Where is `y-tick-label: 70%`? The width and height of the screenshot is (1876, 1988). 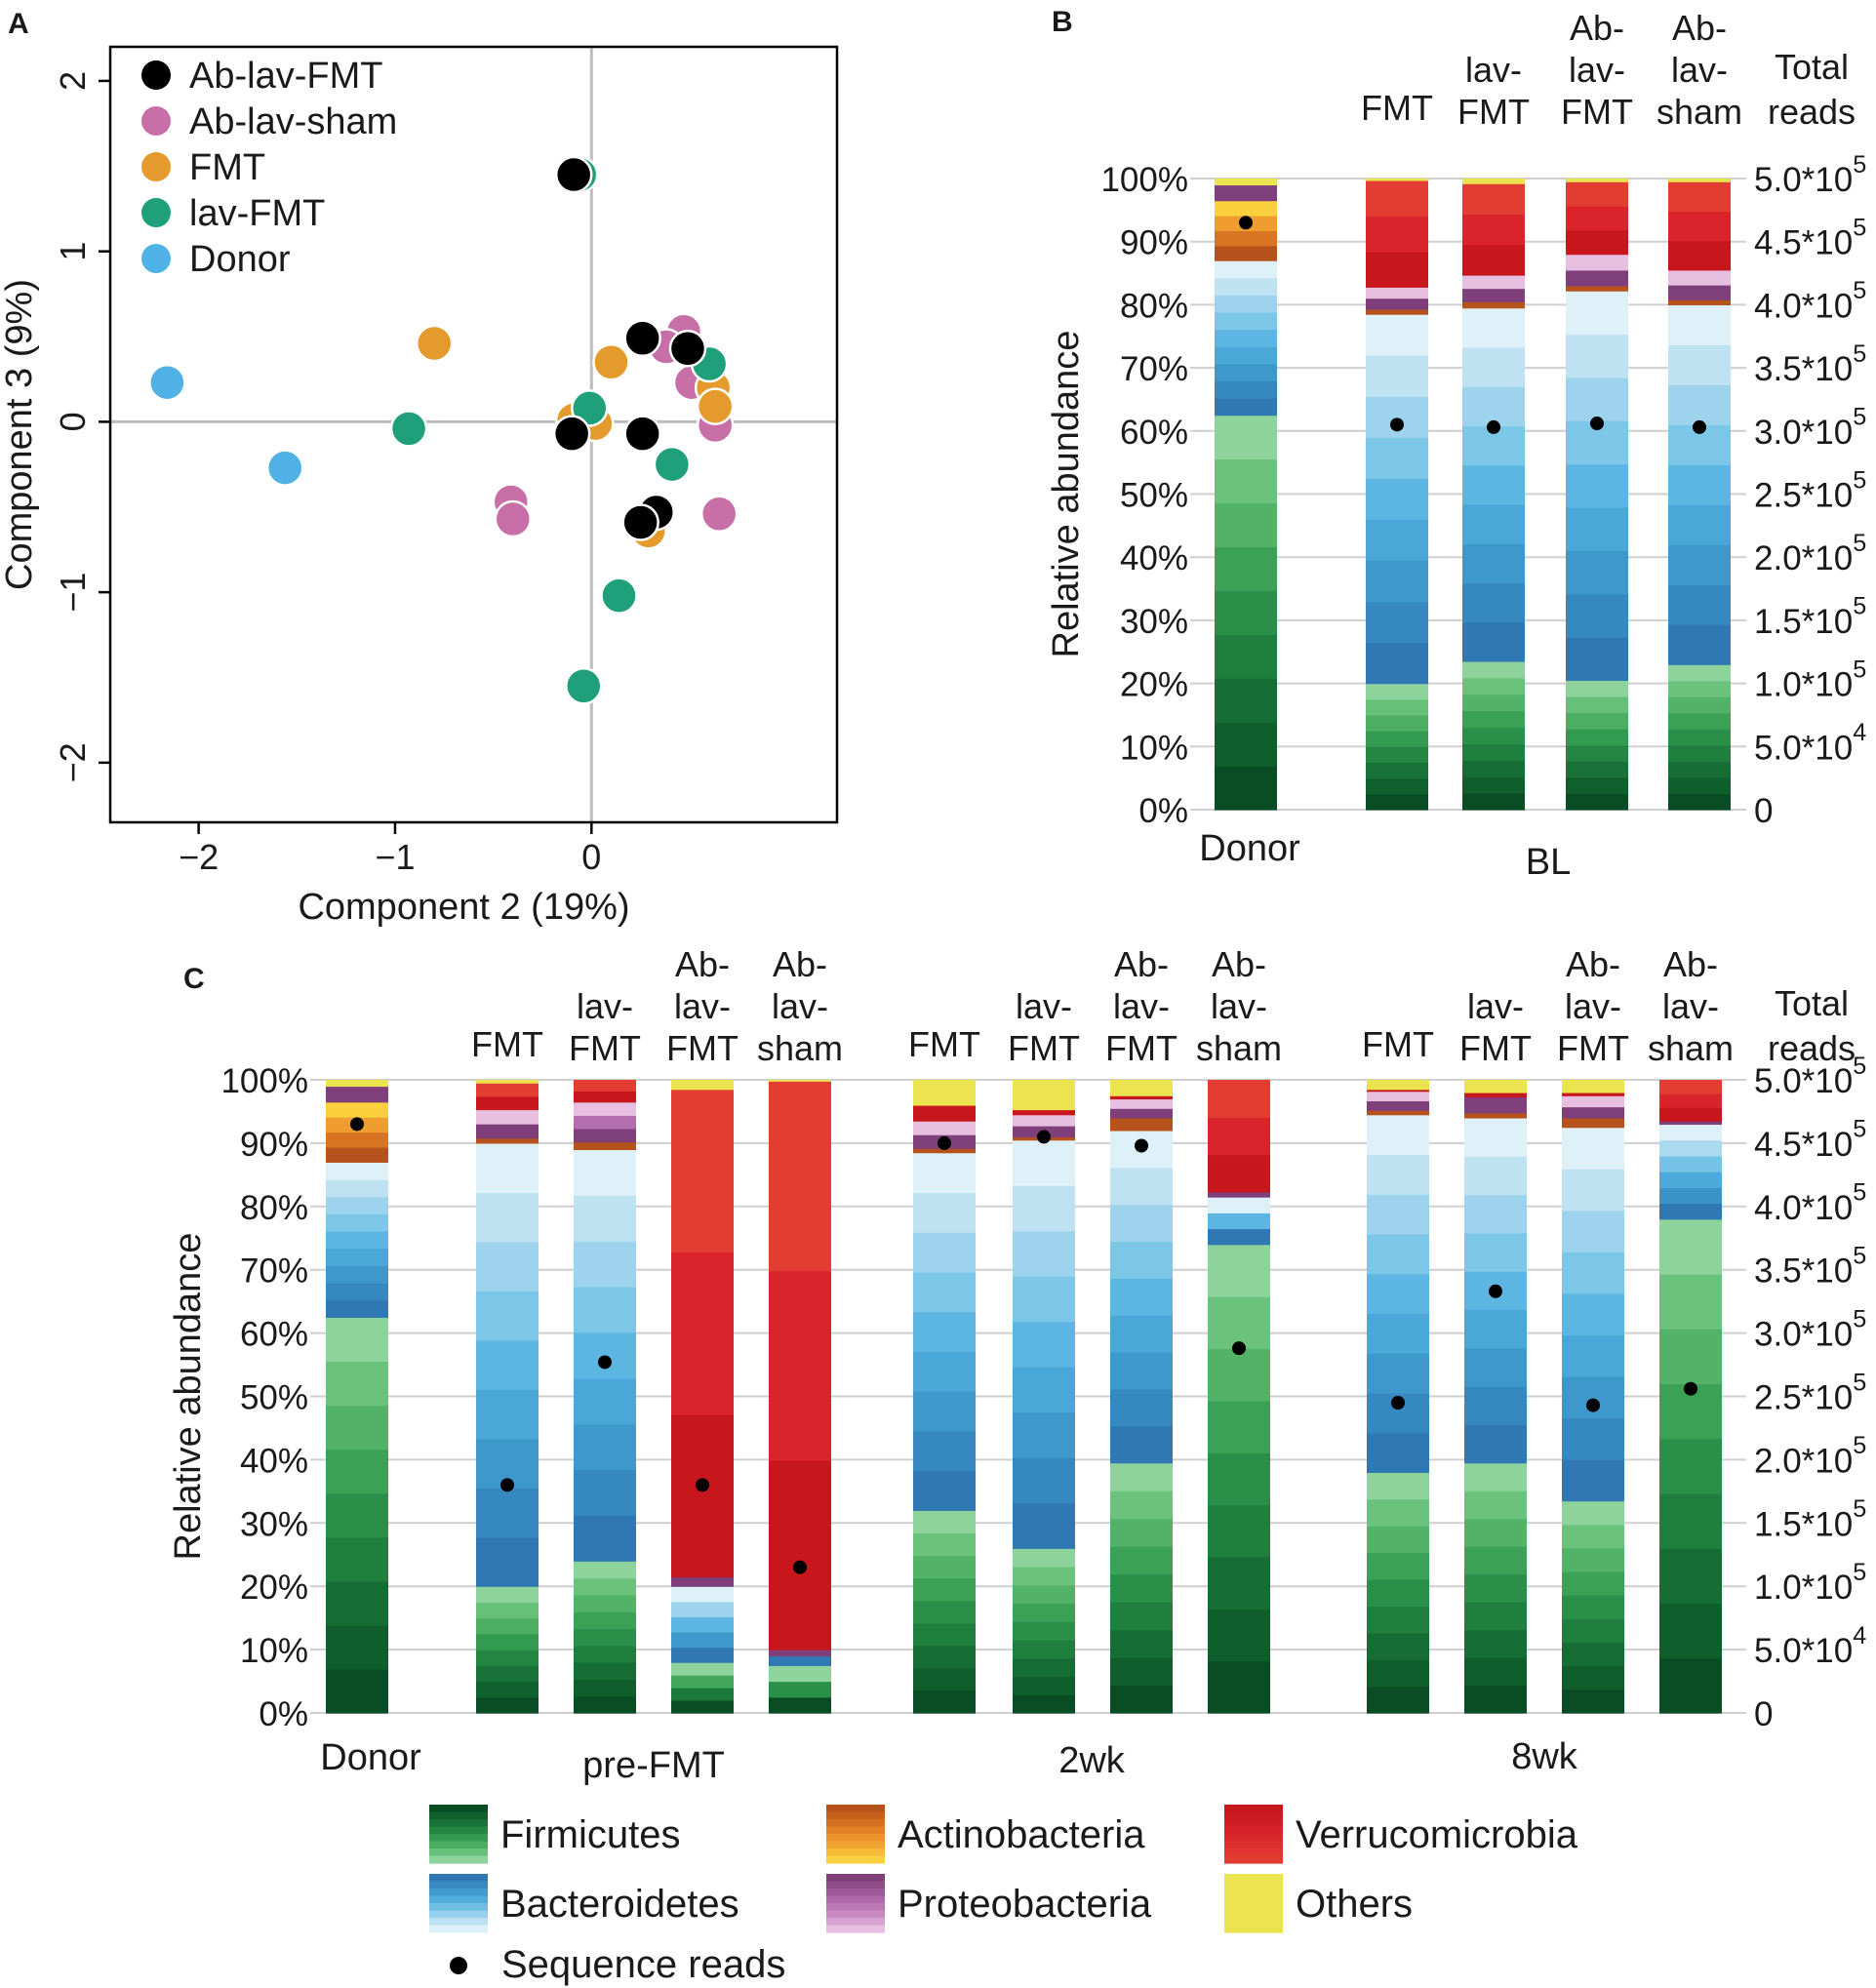
y-tick-label: 70% is located at coordinates (1154, 369).